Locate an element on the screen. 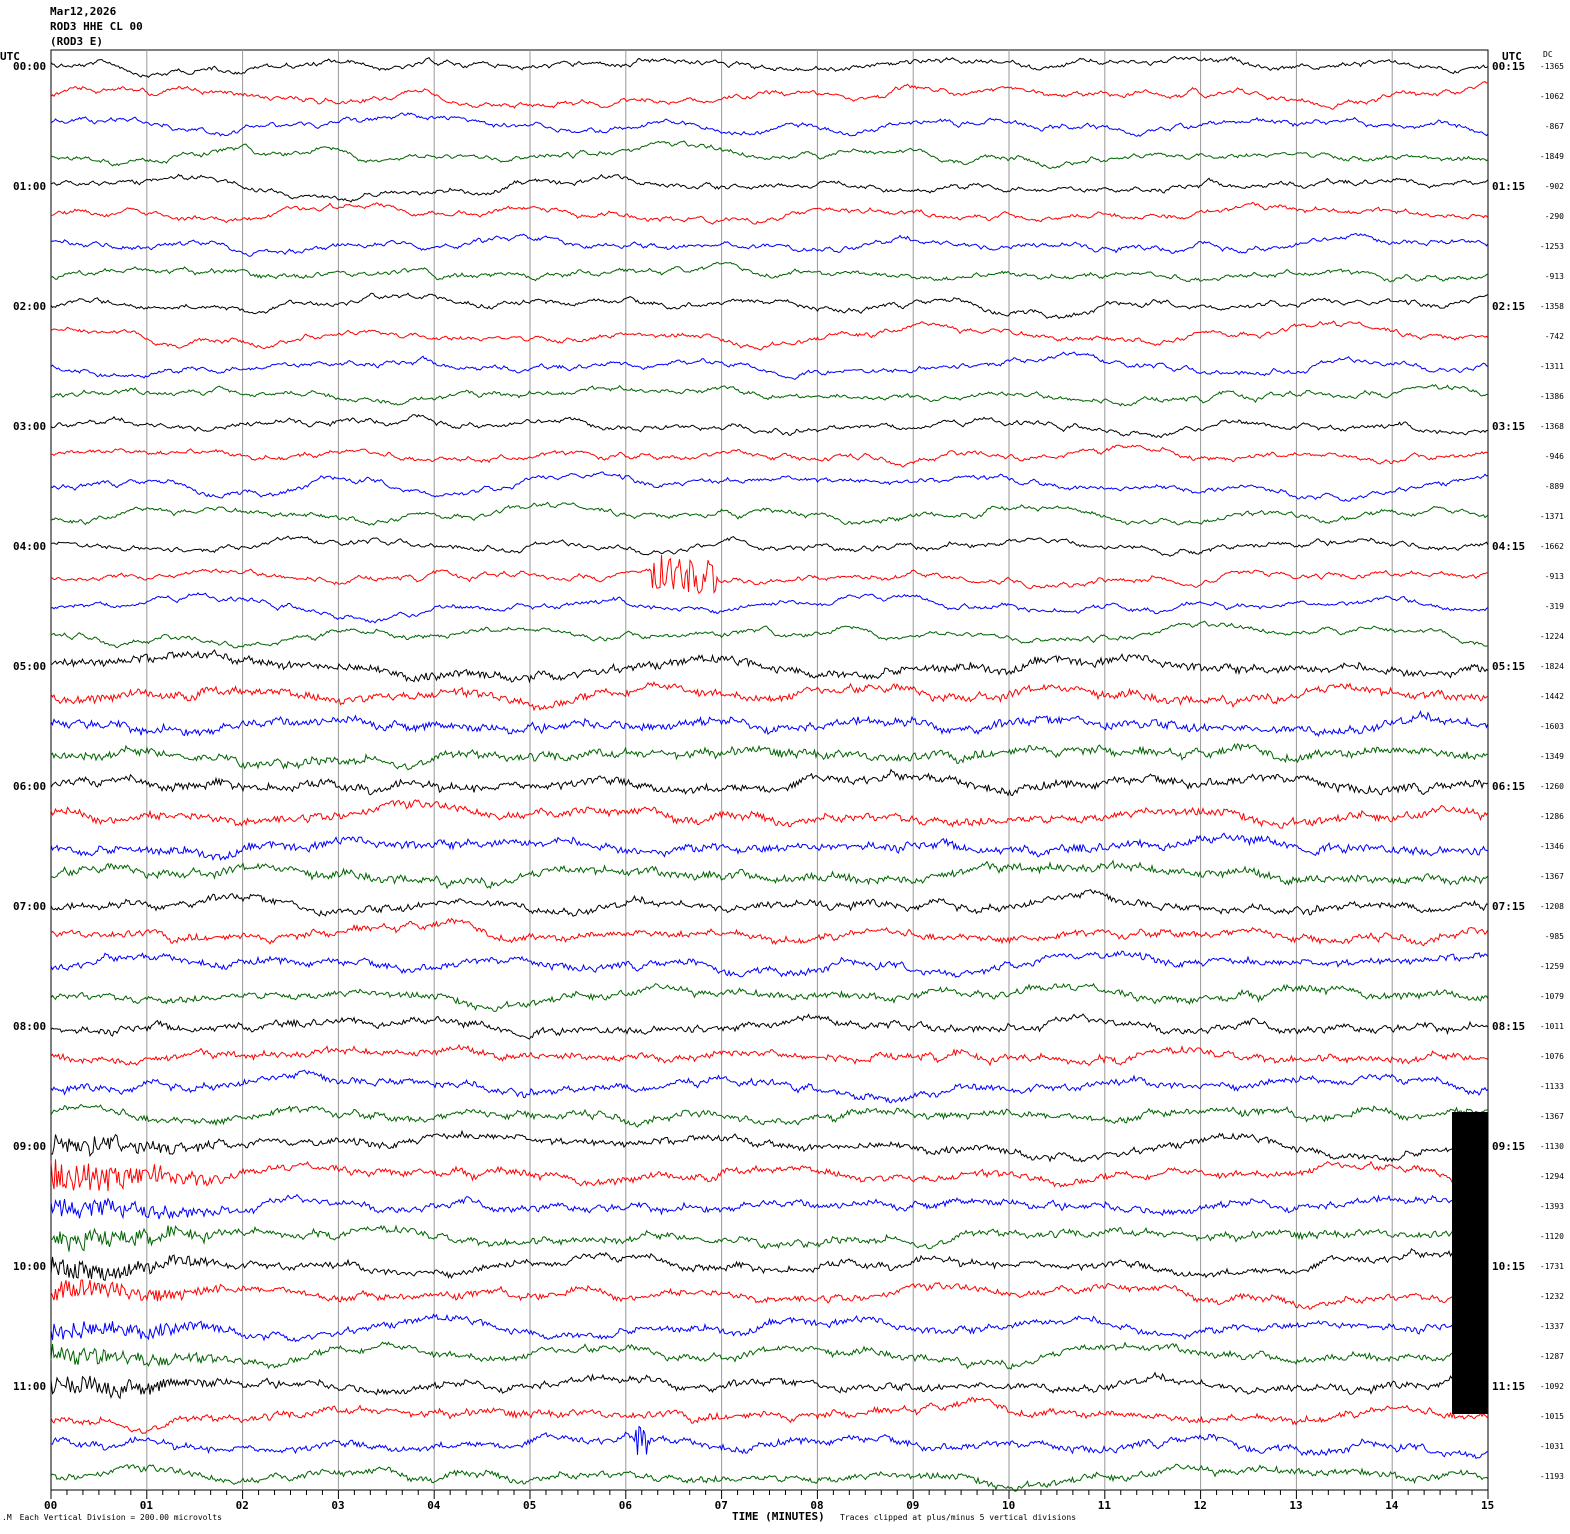  left-utc-label: UTC is located at coordinates (10, 56).